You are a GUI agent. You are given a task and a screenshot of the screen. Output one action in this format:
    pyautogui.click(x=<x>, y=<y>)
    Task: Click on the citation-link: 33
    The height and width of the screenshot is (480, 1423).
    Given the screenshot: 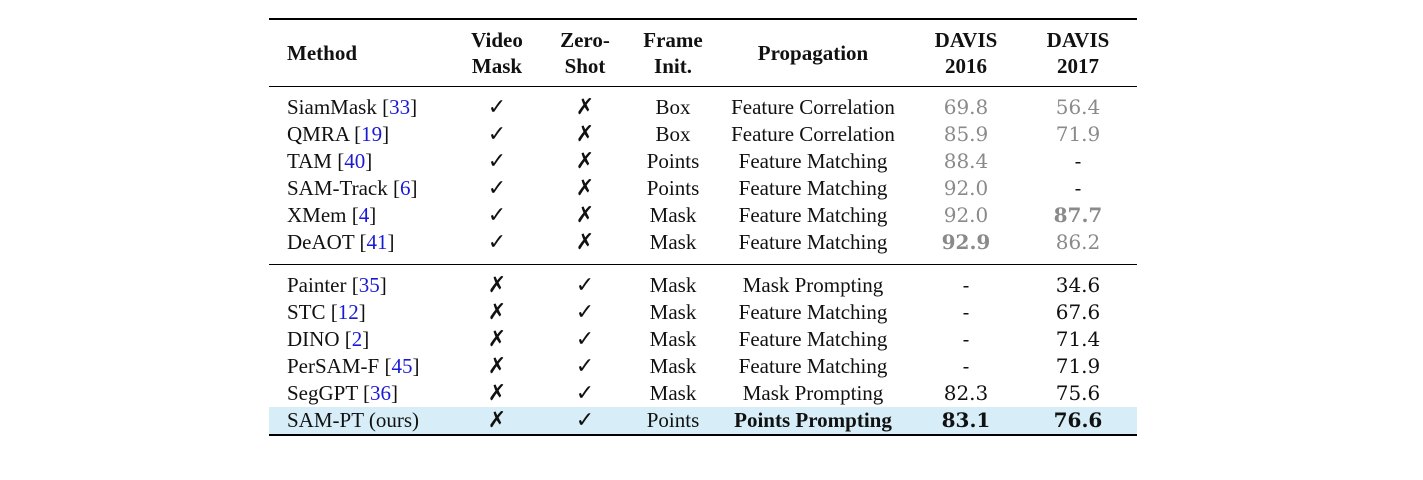 What is the action you would take?
    pyautogui.click(x=400, y=107)
    